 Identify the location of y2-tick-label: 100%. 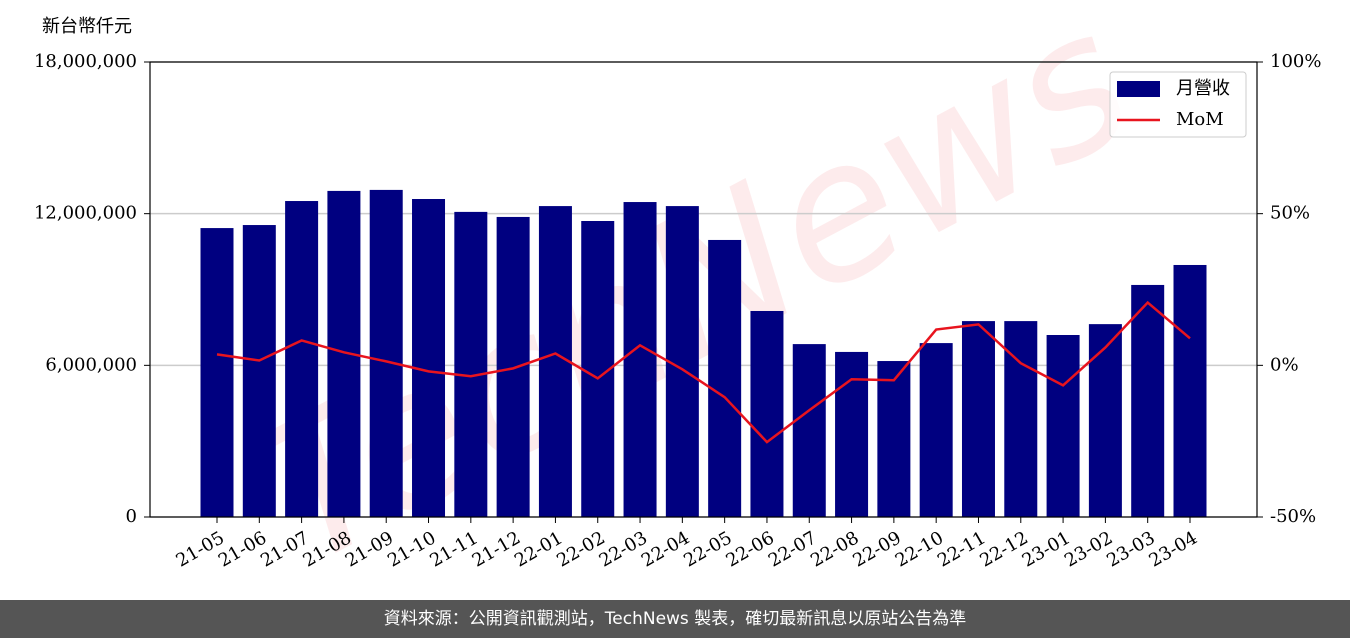
(1295, 61).